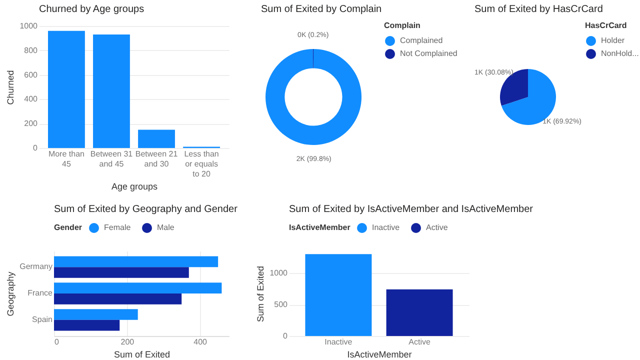  Describe the element at coordinates (538, 9) in the screenshot. I see `chart-title: Sum of Exited by HasCrCard` at that location.